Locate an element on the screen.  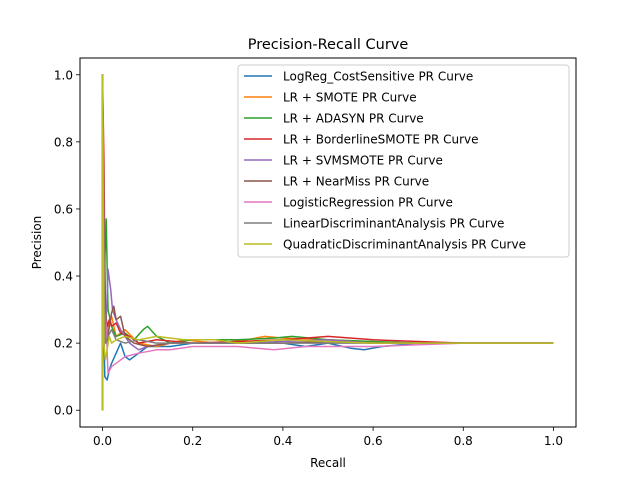
x-tick-label: 0.0 is located at coordinates (102, 441).